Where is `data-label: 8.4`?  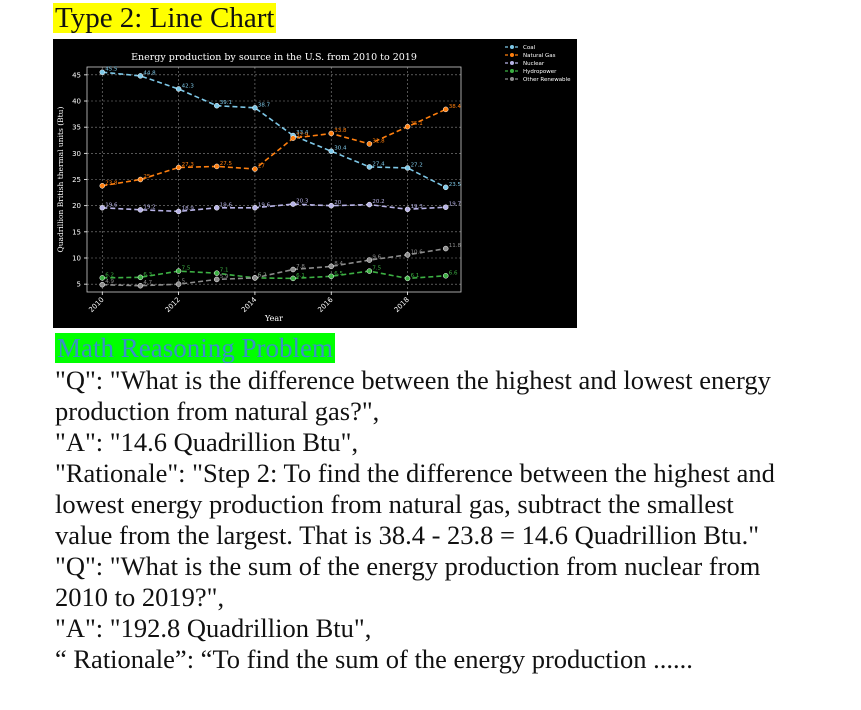 data-label: 8.4 is located at coordinates (338, 264).